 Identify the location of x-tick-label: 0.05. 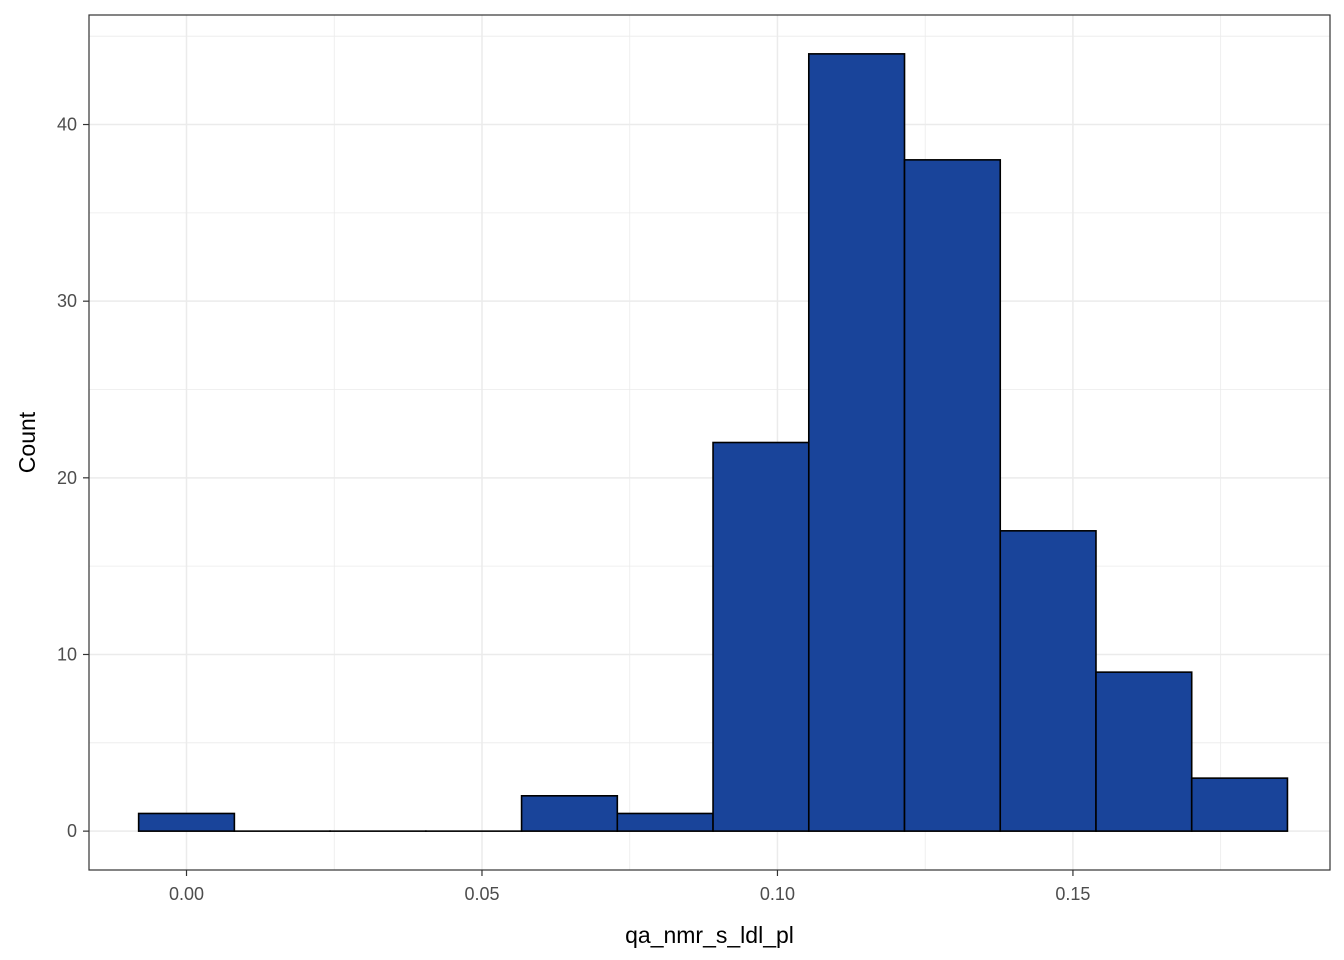
(481, 894).